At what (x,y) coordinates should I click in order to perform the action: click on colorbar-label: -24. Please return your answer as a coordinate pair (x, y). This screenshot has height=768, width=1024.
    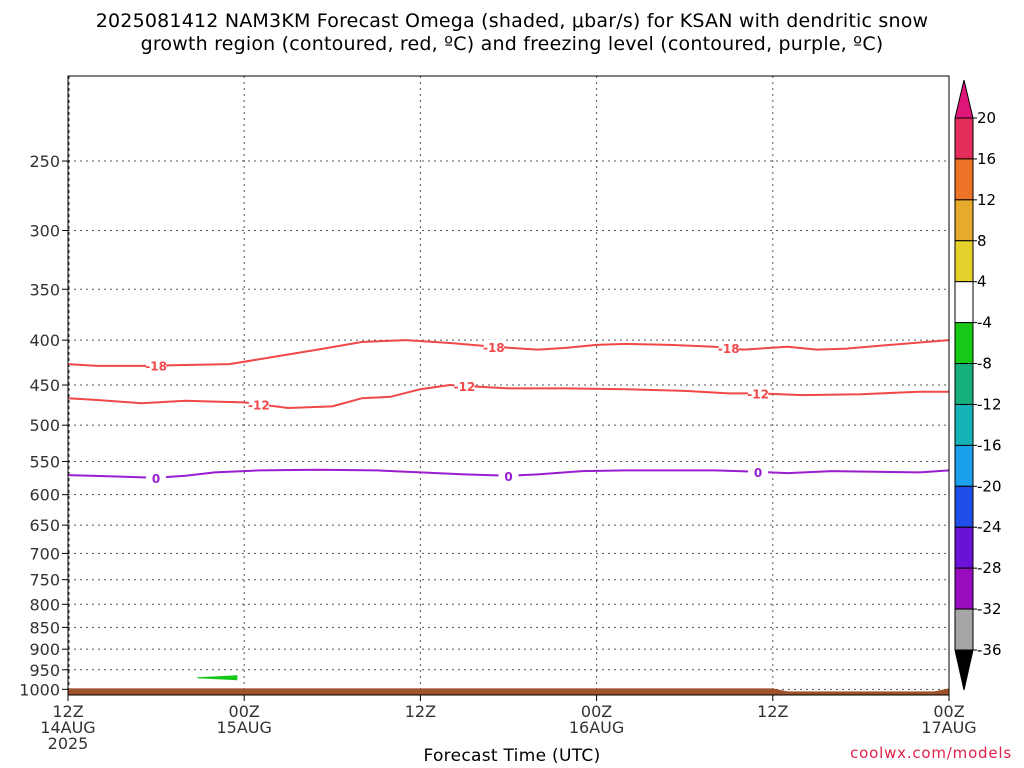
    Looking at the image, I should click on (989, 527).